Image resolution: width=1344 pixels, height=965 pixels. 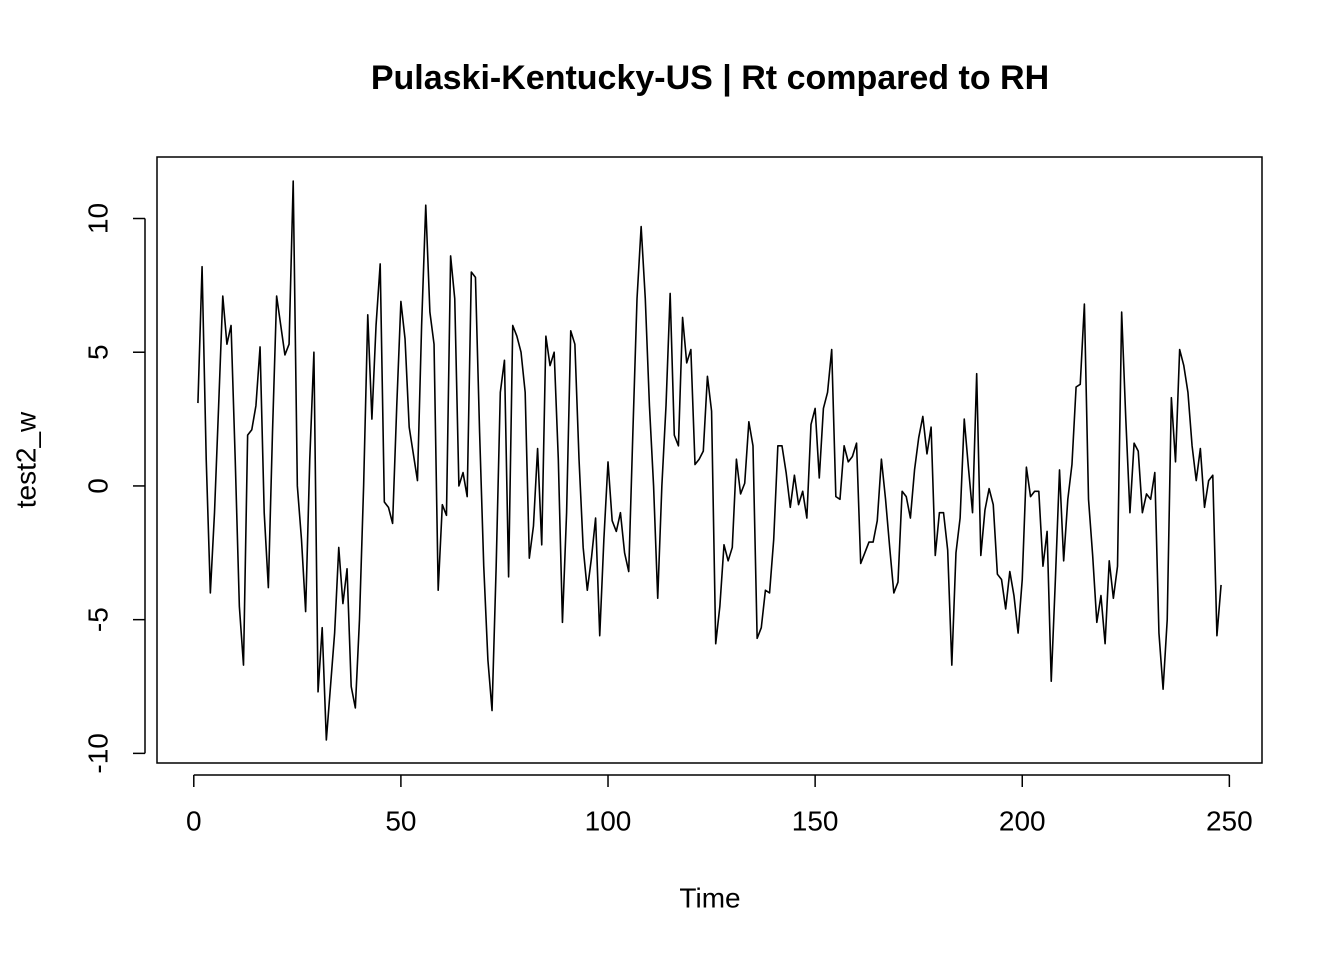 I want to click on chart-title: Pulaski-Kentucky-US | Rt compared to RH, so click(x=710, y=78).